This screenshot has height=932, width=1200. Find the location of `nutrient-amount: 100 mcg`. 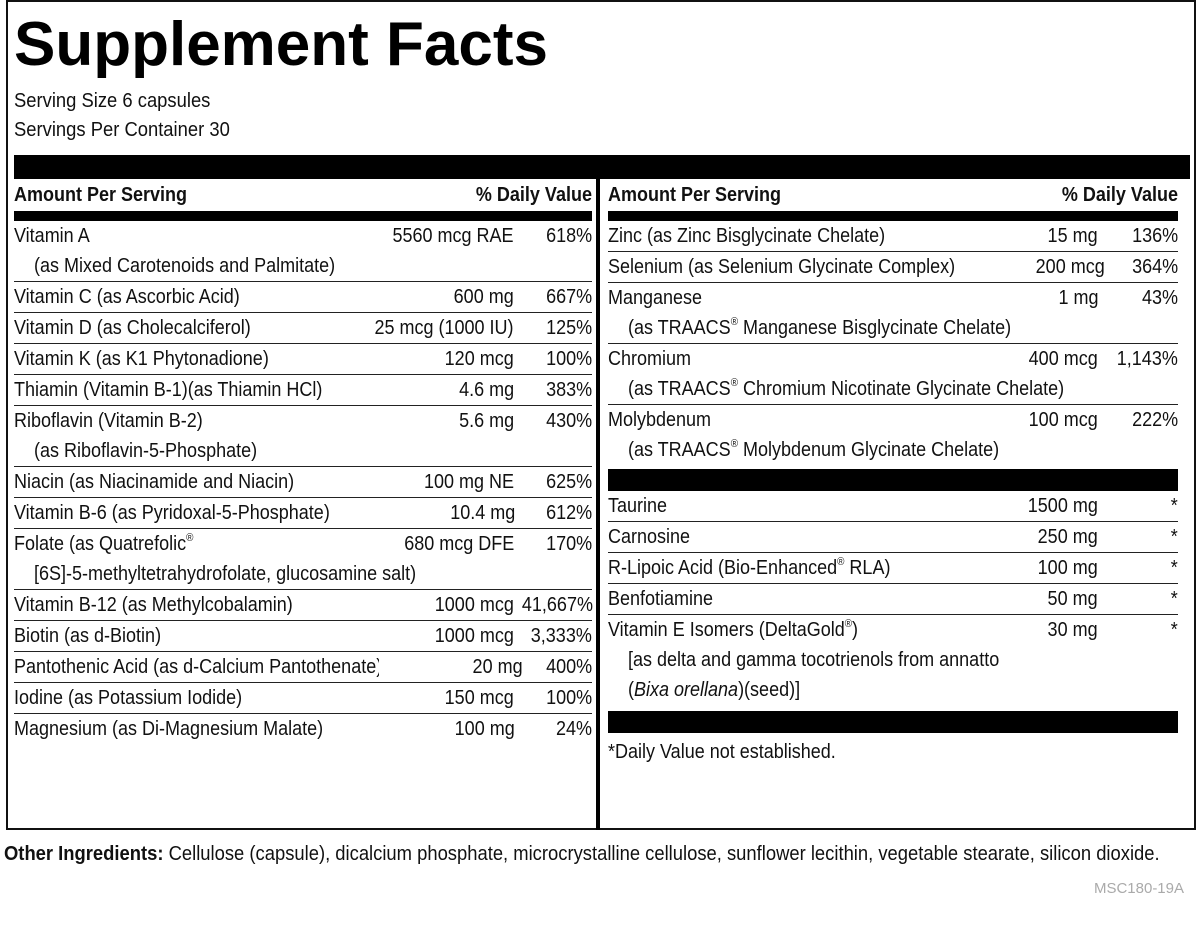

nutrient-amount: 100 mcg is located at coordinates (1063, 420).